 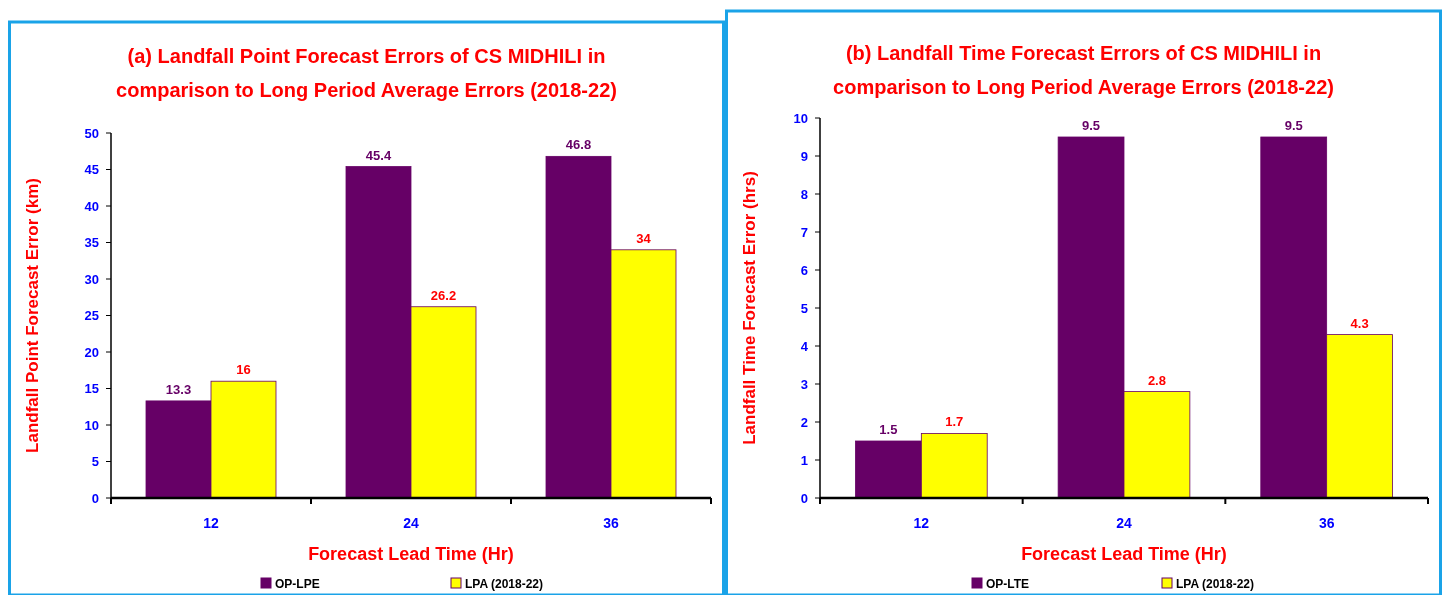 What do you see at coordinates (91, 316) in the screenshot?
I see `y-tick-label: 25` at bounding box center [91, 316].